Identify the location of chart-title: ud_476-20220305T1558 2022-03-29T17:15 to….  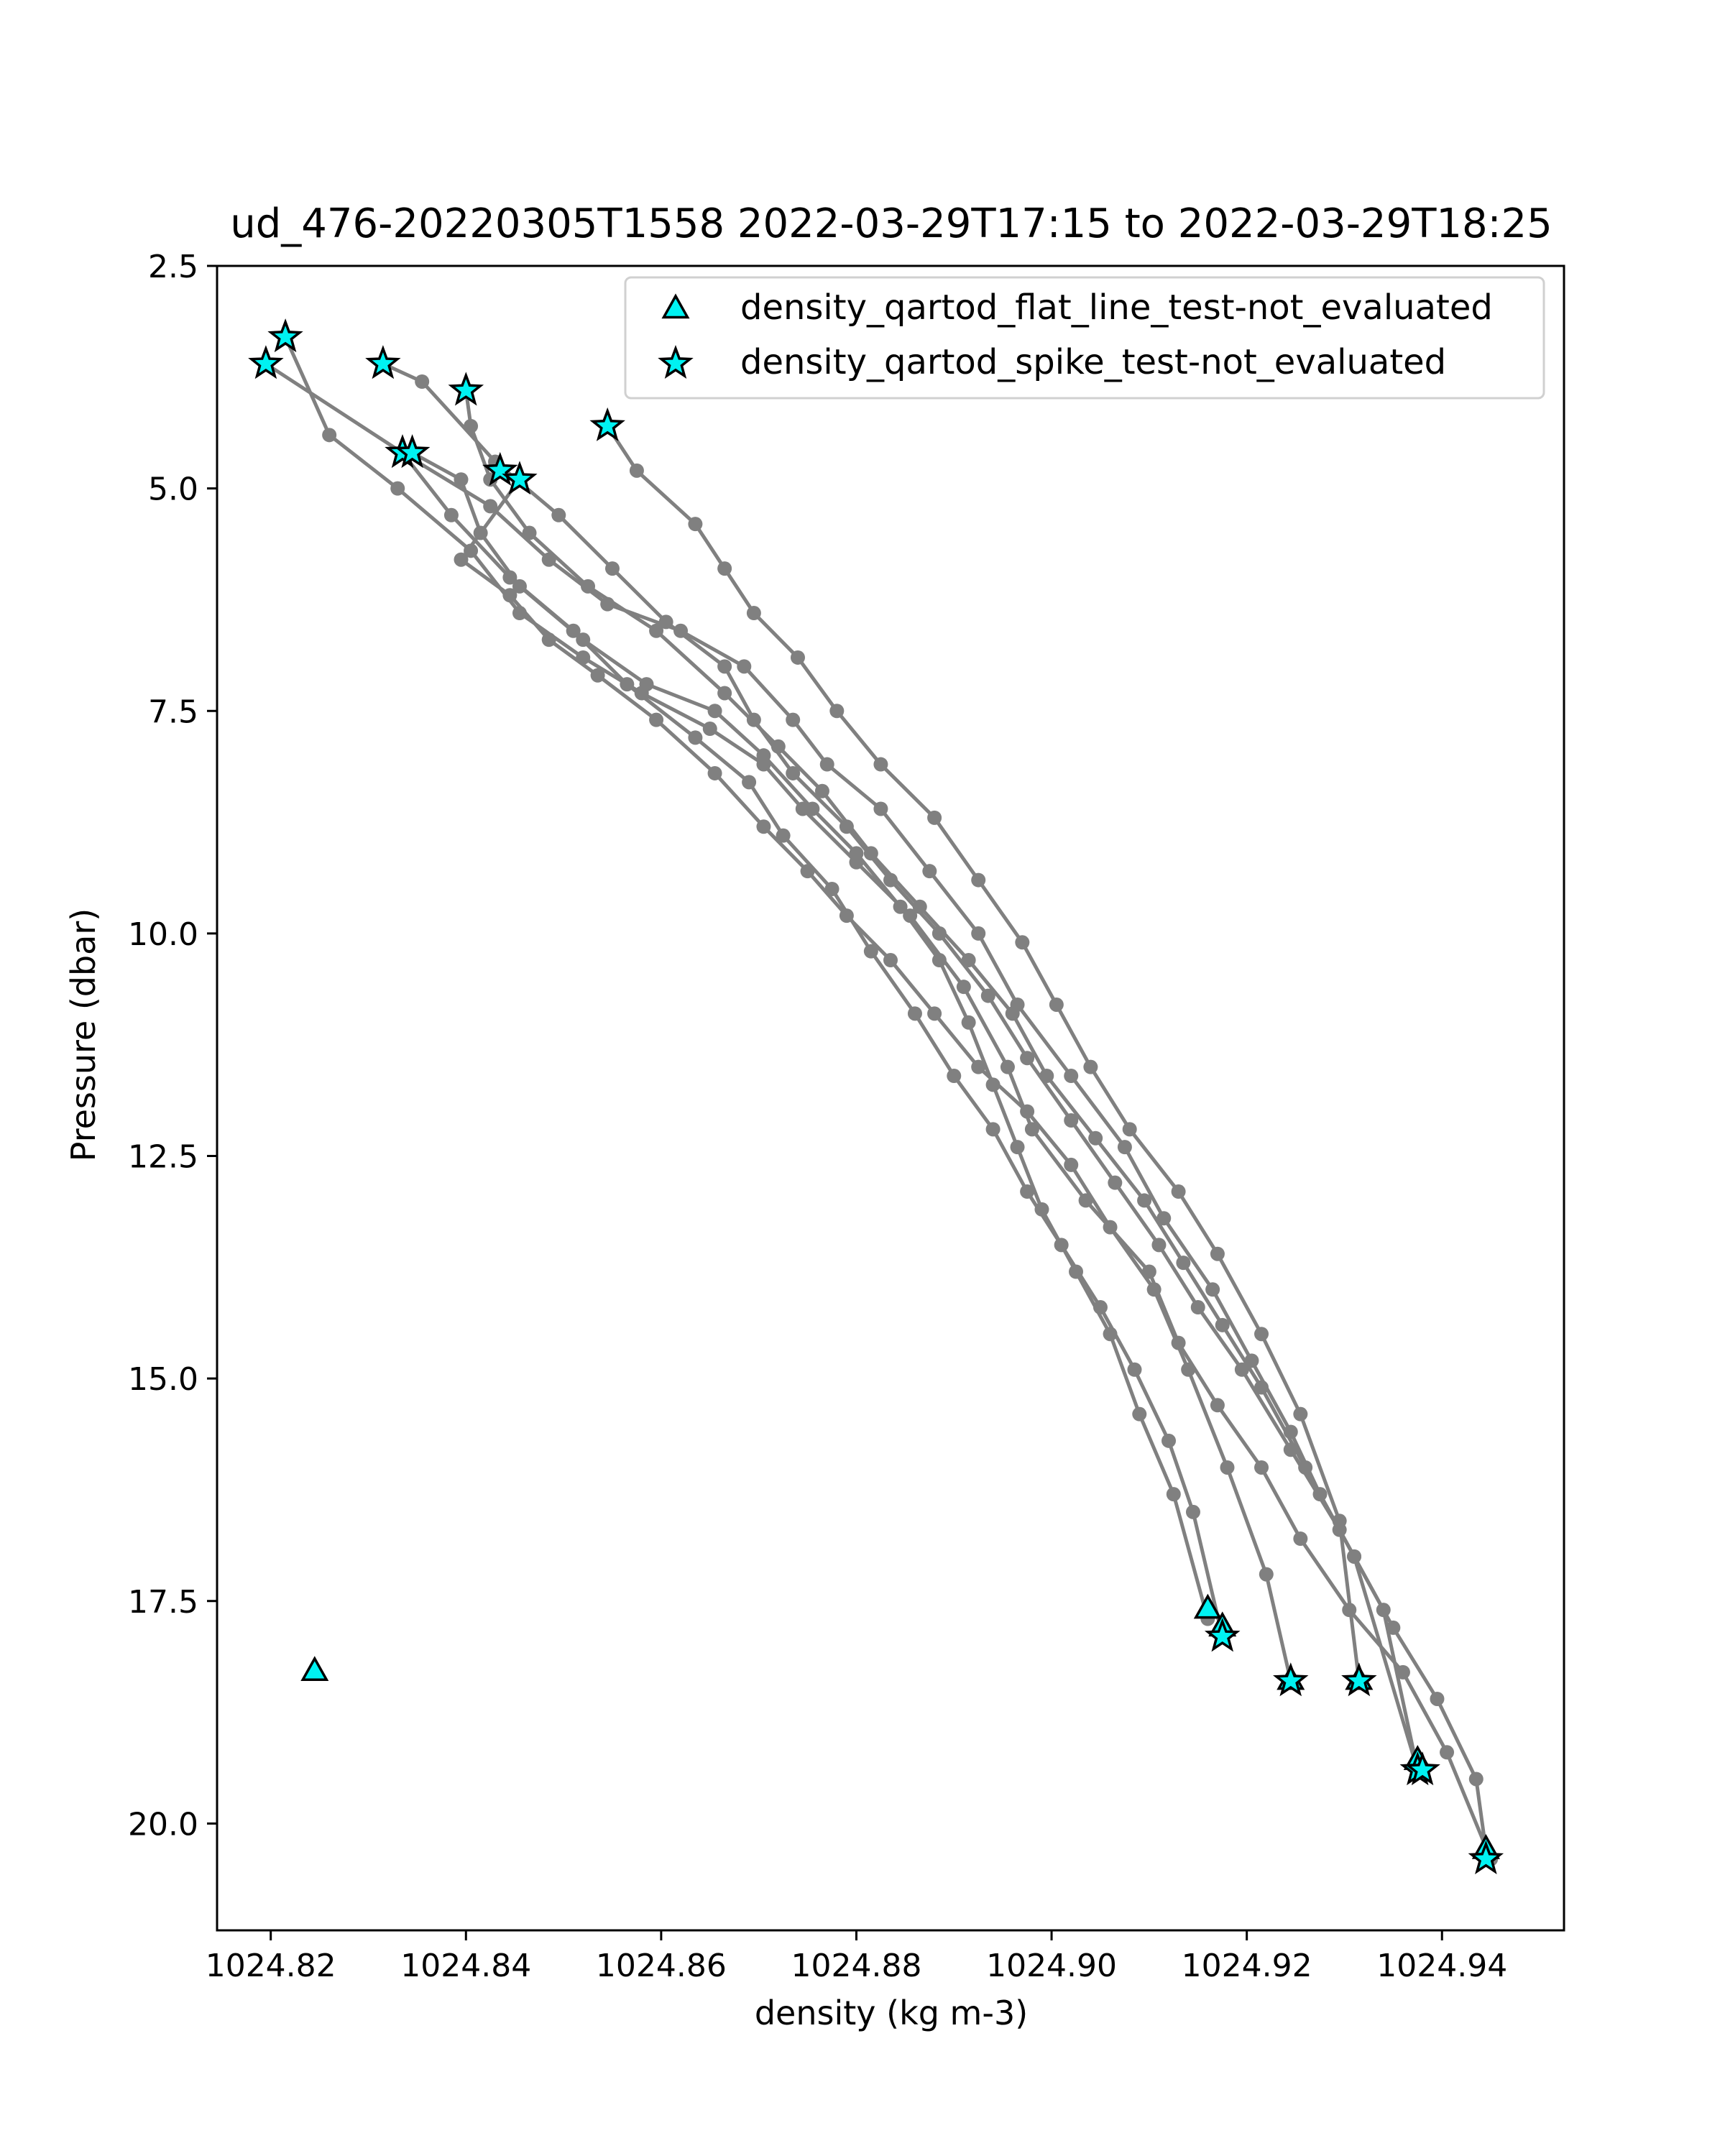
(891, 224).